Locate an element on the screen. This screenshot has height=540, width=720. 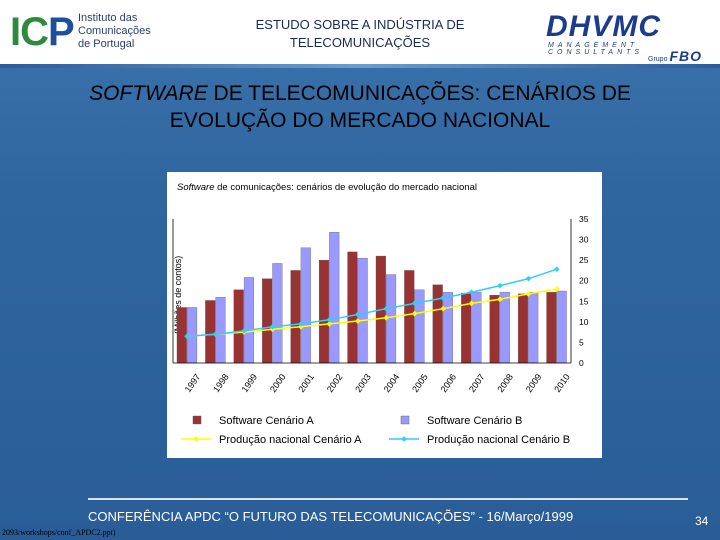
y-tick-right: 10 is located at coordinates (584, 322).